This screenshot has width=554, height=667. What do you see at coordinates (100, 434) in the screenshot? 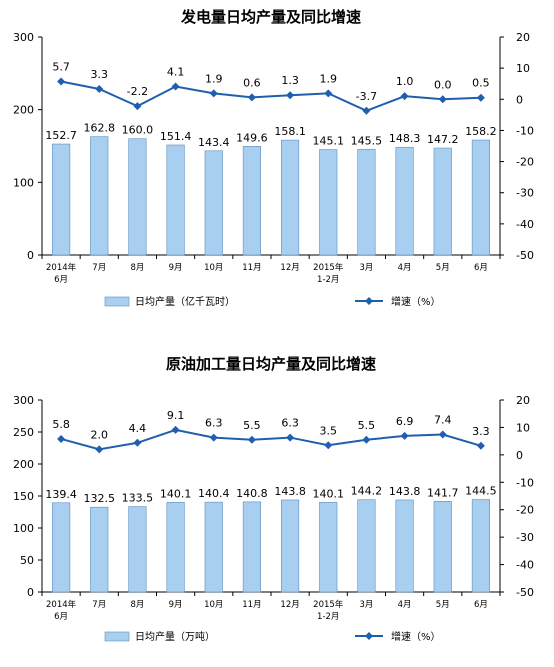
I see `line-data-label: 2.0` at bounding box center [100, 434].